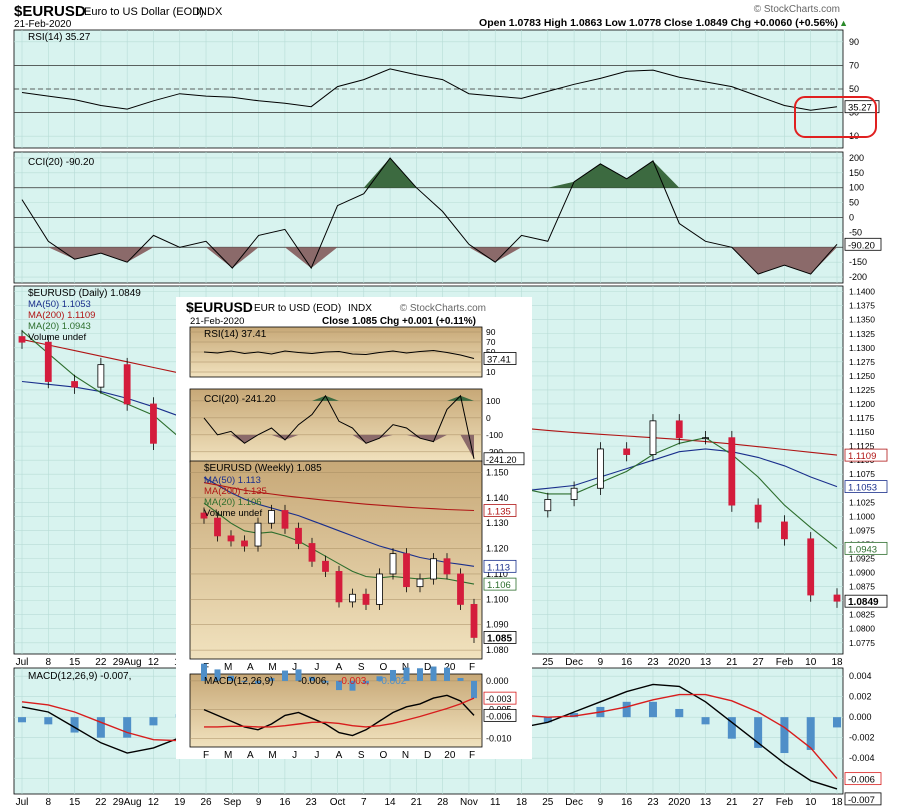 The image size is (900, 811). What do you see at coordinates (706, 802) in the screenshot?
I see `x-tick-label: 13` at bounding box center [706, 802].